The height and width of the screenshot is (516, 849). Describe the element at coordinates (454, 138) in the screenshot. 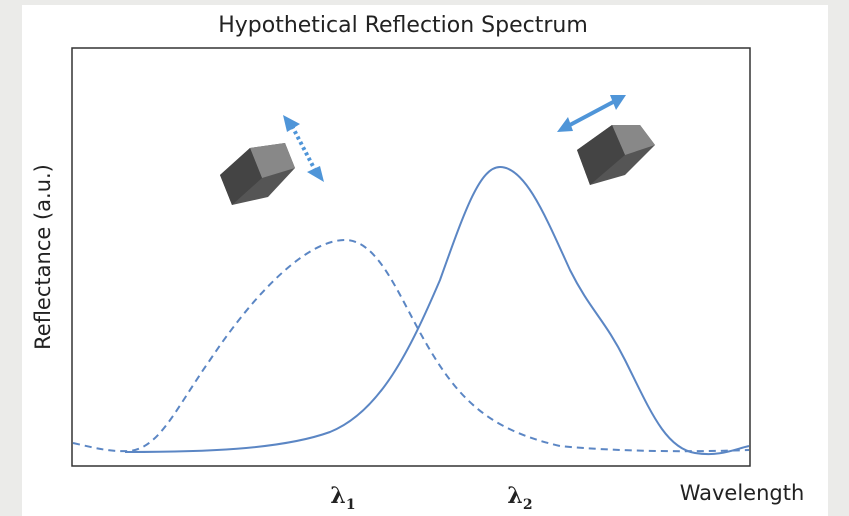

I see `polarization-arrows` at that location.